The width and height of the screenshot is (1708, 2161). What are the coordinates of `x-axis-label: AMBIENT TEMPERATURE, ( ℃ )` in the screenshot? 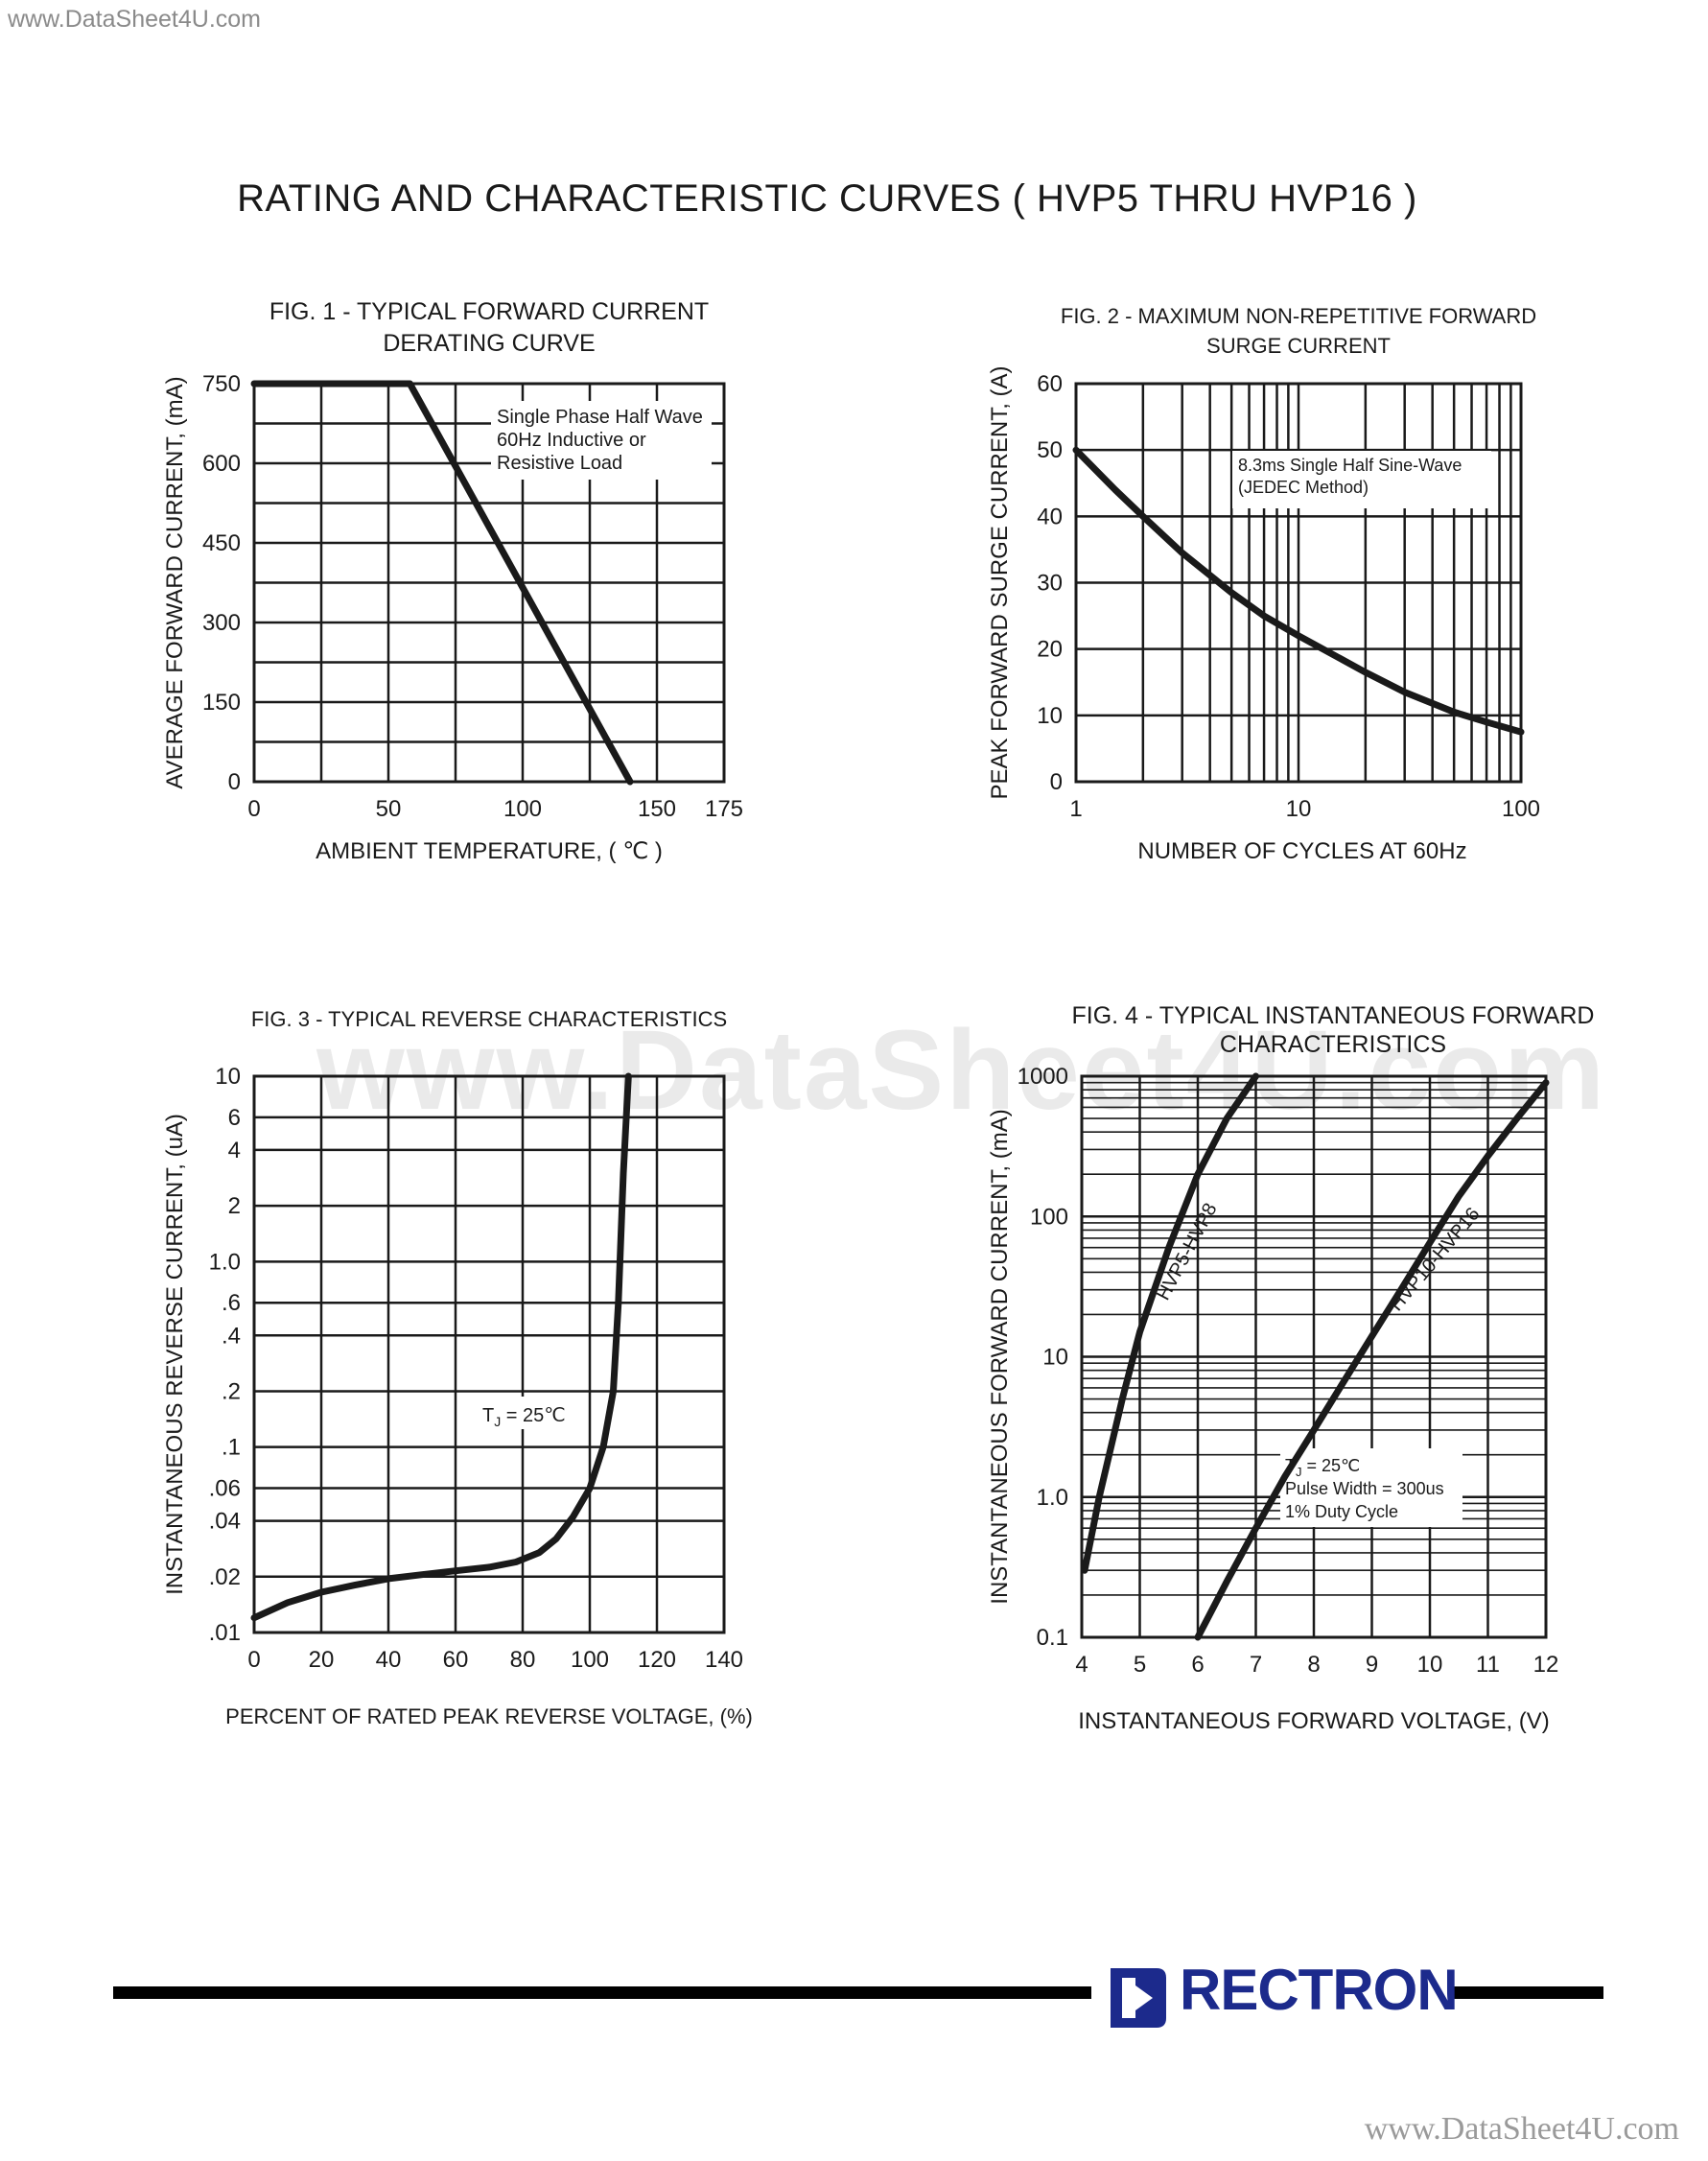 It's located at (490, 851).